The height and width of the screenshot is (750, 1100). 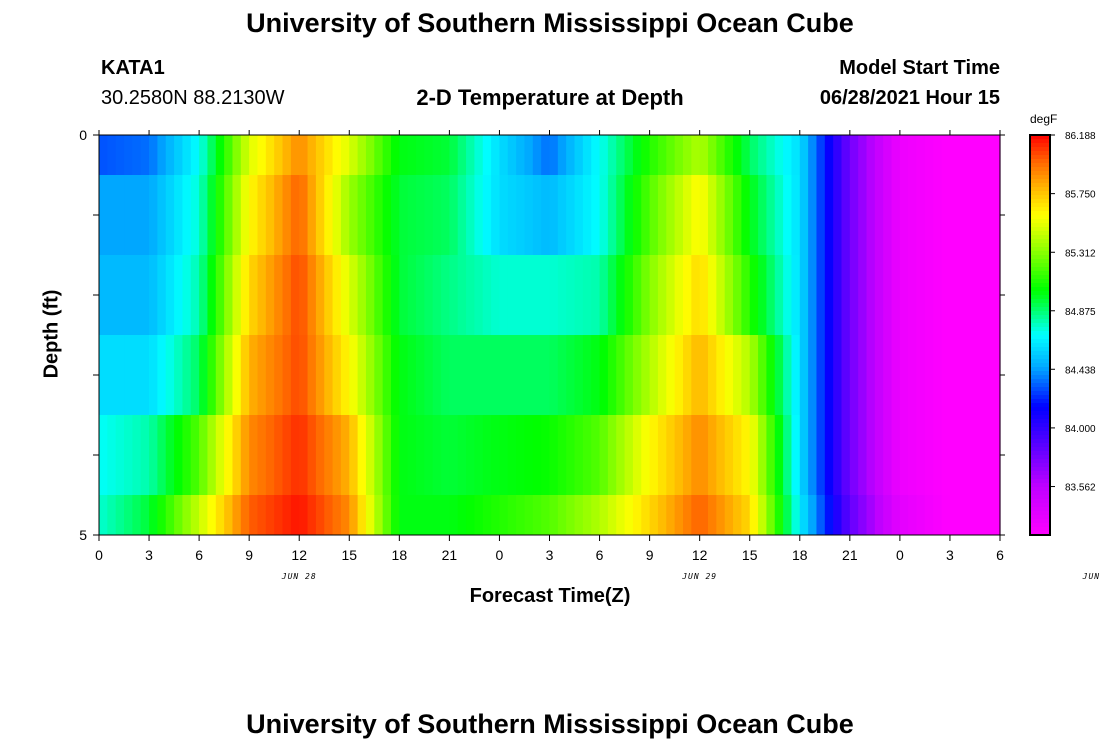 I want to click on colorbar-tick-label: 85.750, so click(x=1080, y=195).